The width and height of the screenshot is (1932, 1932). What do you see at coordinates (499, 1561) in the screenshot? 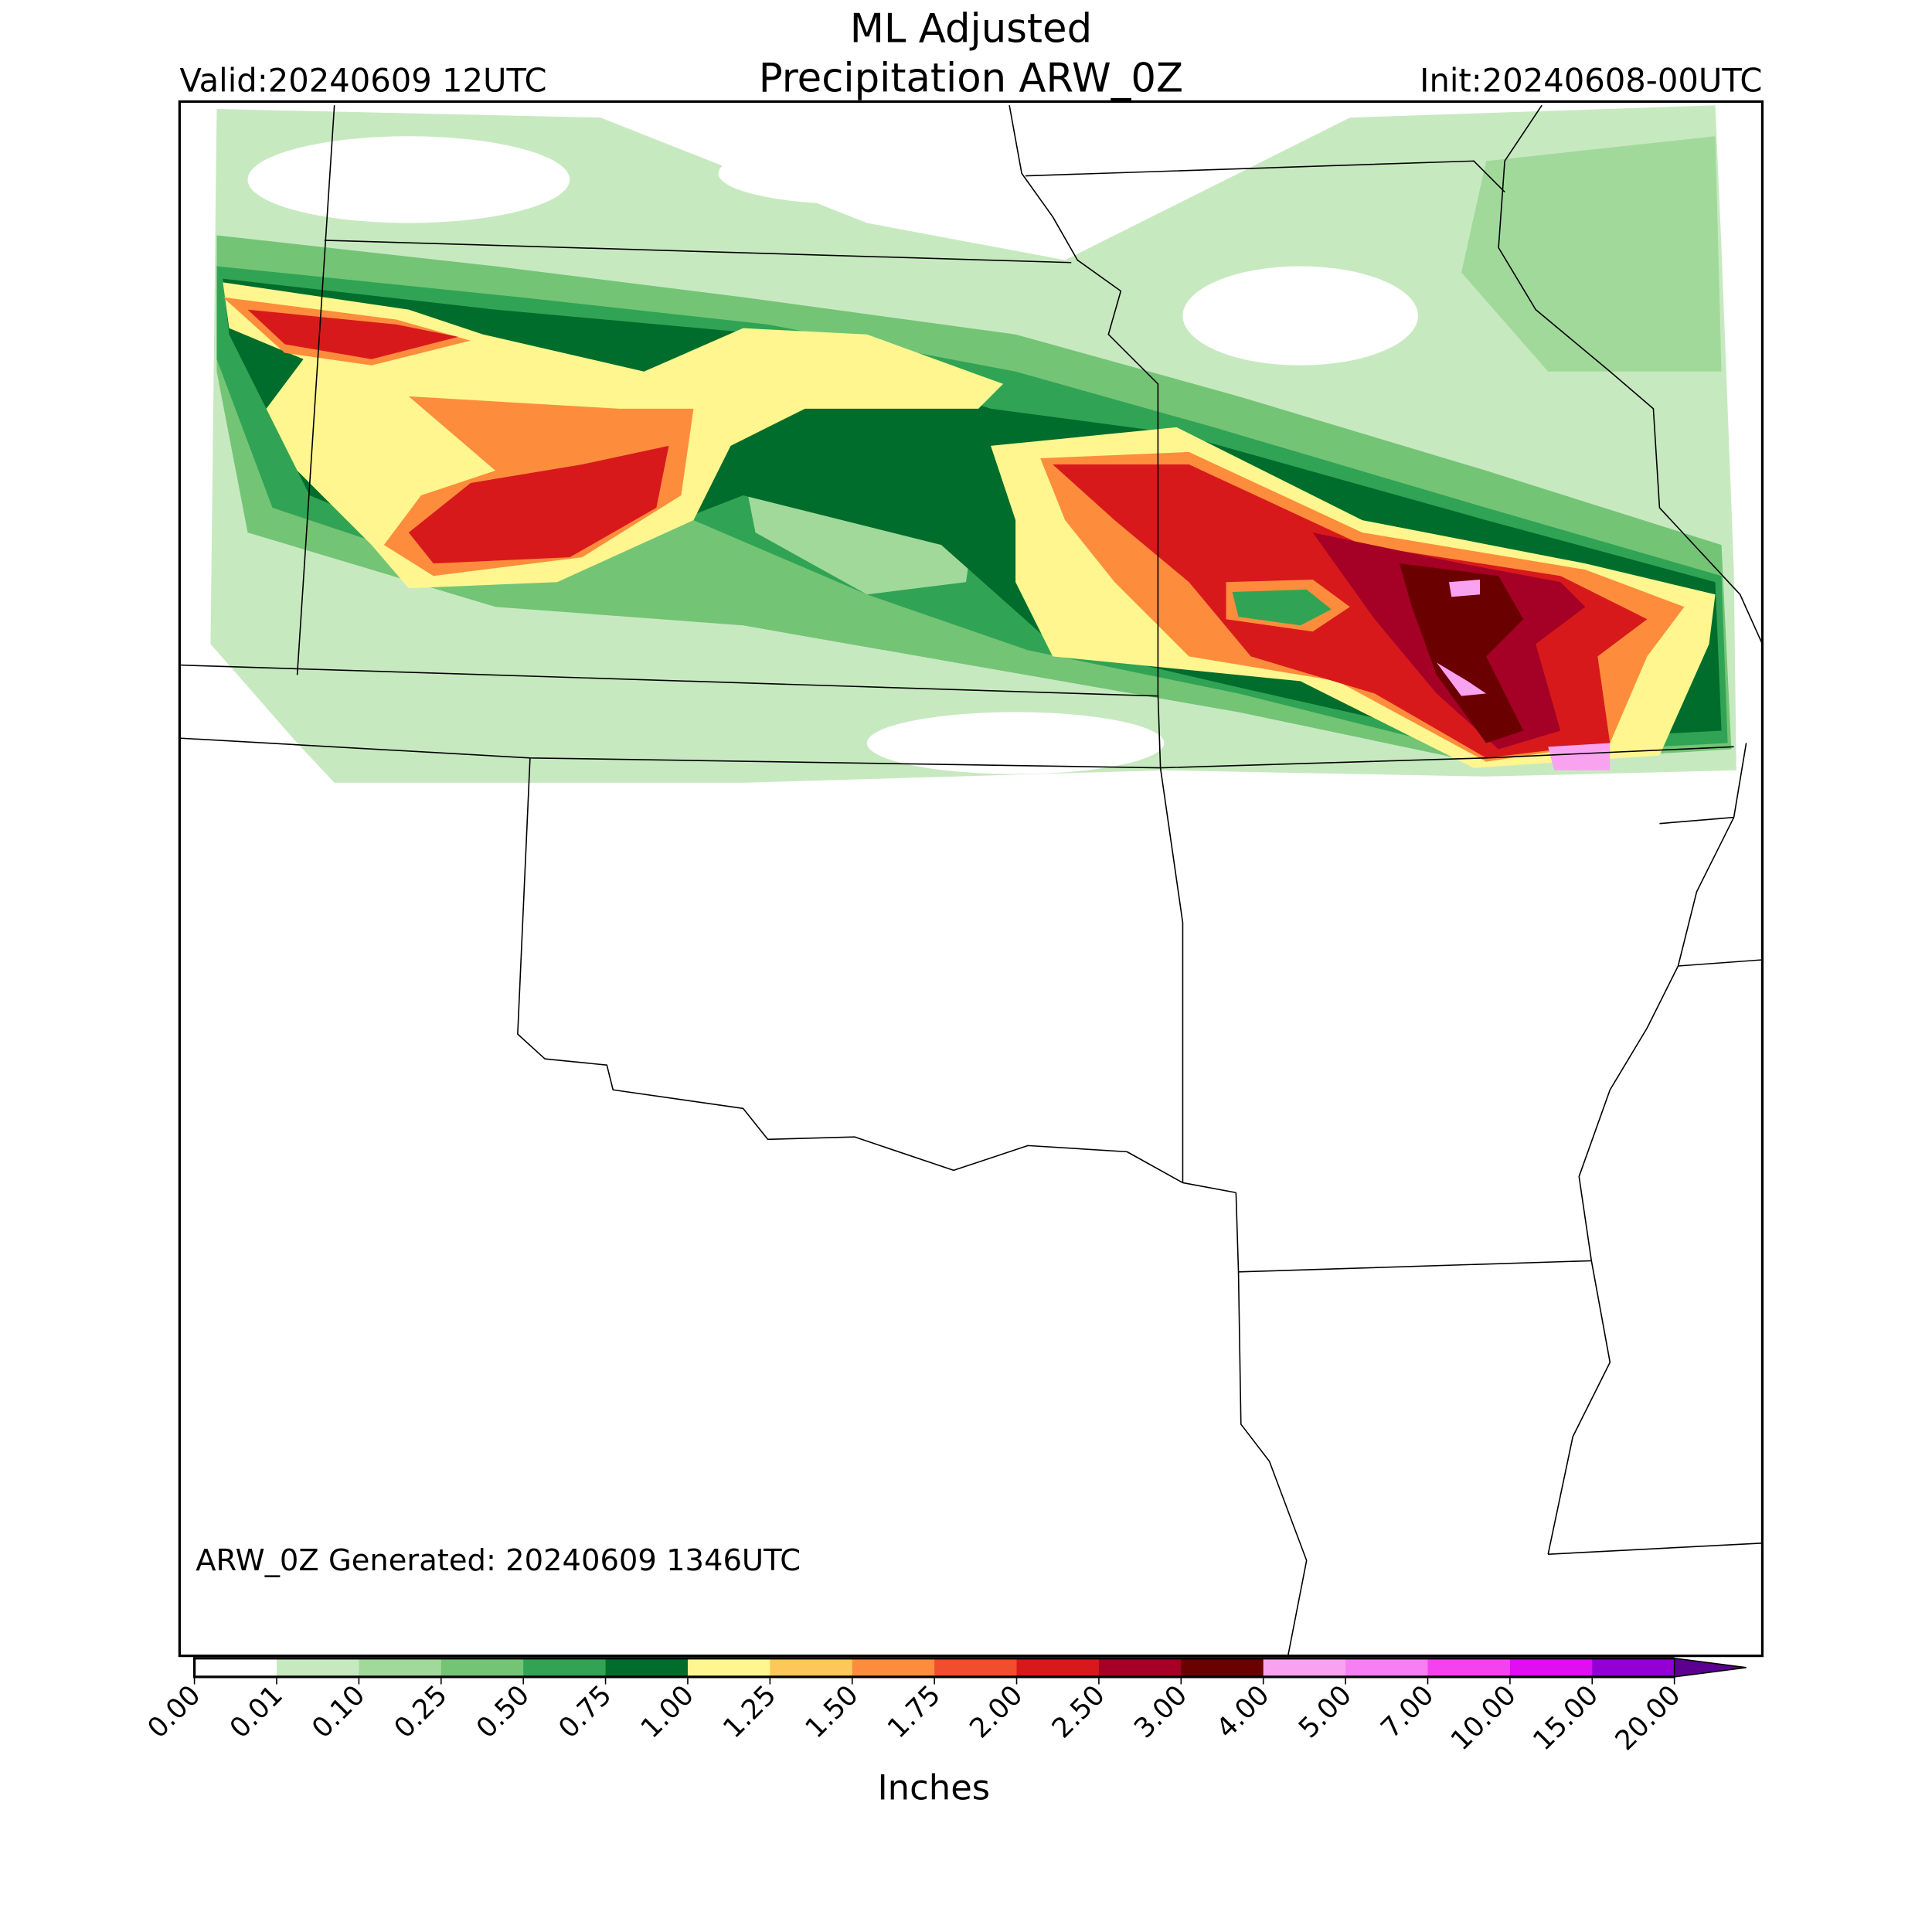
I see `generated-note: ARW_0Z Generated: 20240609 1346UTC` at bounding box center [499, 1561].